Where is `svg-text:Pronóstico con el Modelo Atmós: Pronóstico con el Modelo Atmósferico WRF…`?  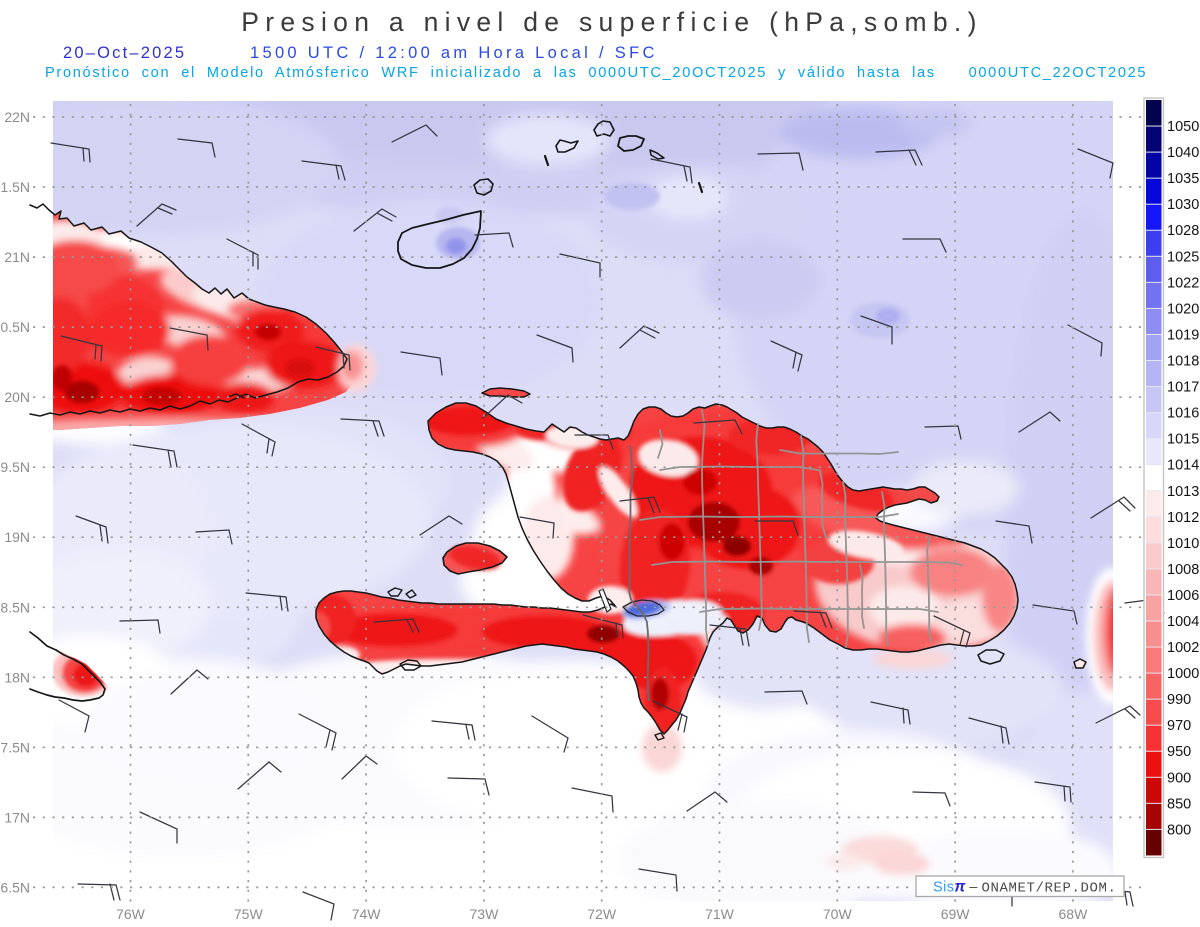 svg-text:Pronóstico con el Modelo Atmós: Pronóstico con el Modelo Atmósferico WRF… is located at coordinates (596, 73).